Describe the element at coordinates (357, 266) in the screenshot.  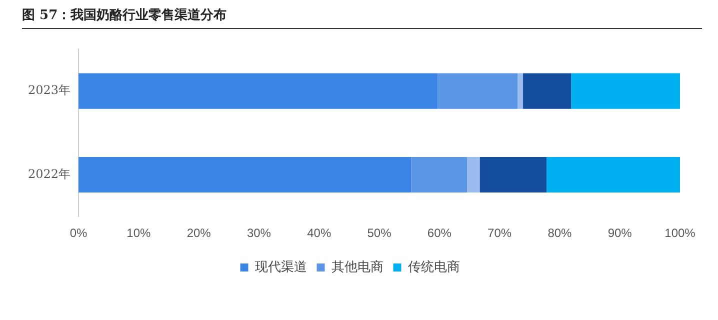
I see `legend-label: 其他电商` at that location.